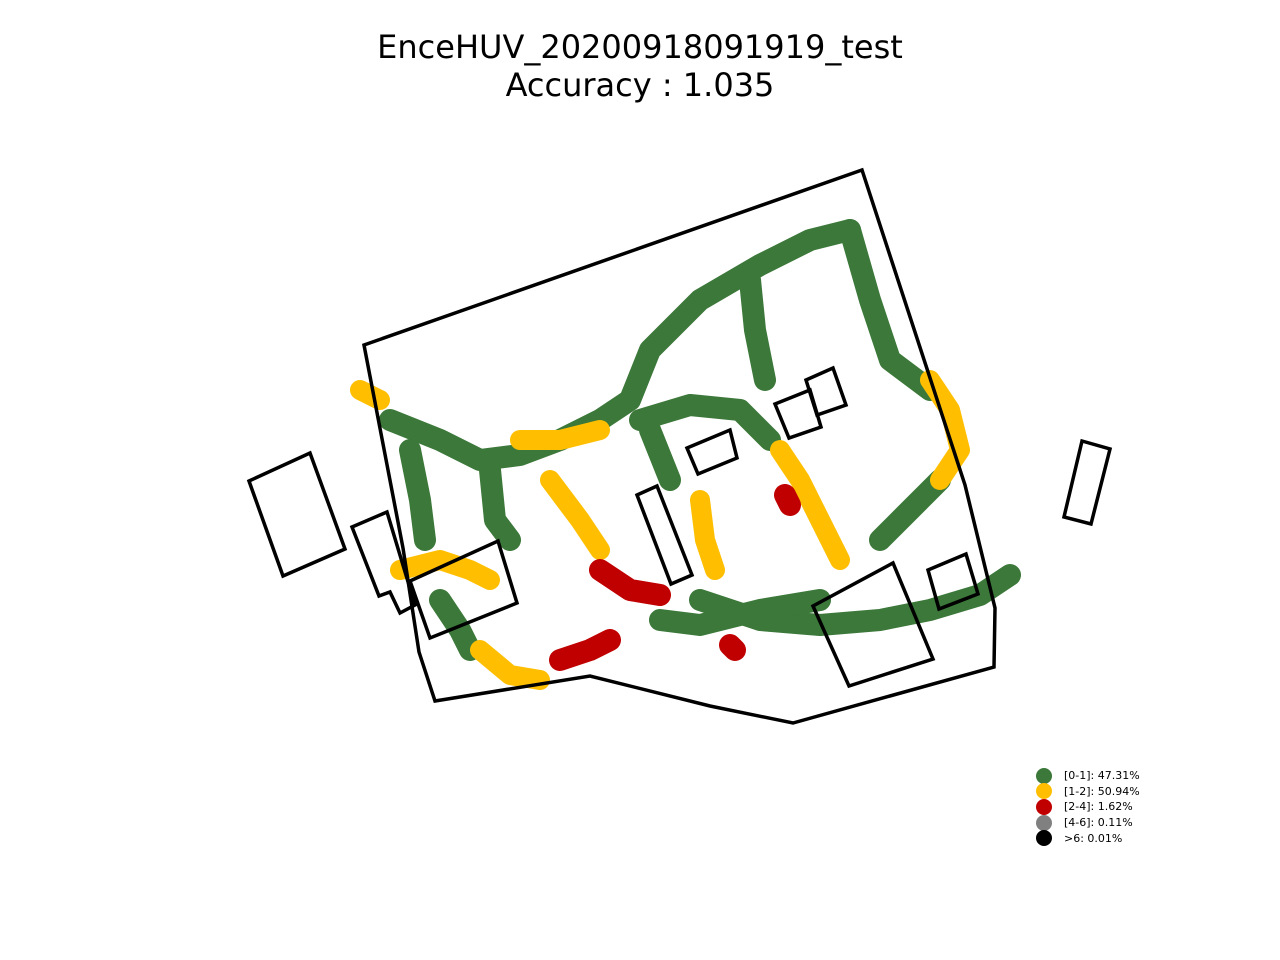 The image size is (1280, 960). I want to click on legend-item: [4-6]: 0.11%, so click(1088, 822).